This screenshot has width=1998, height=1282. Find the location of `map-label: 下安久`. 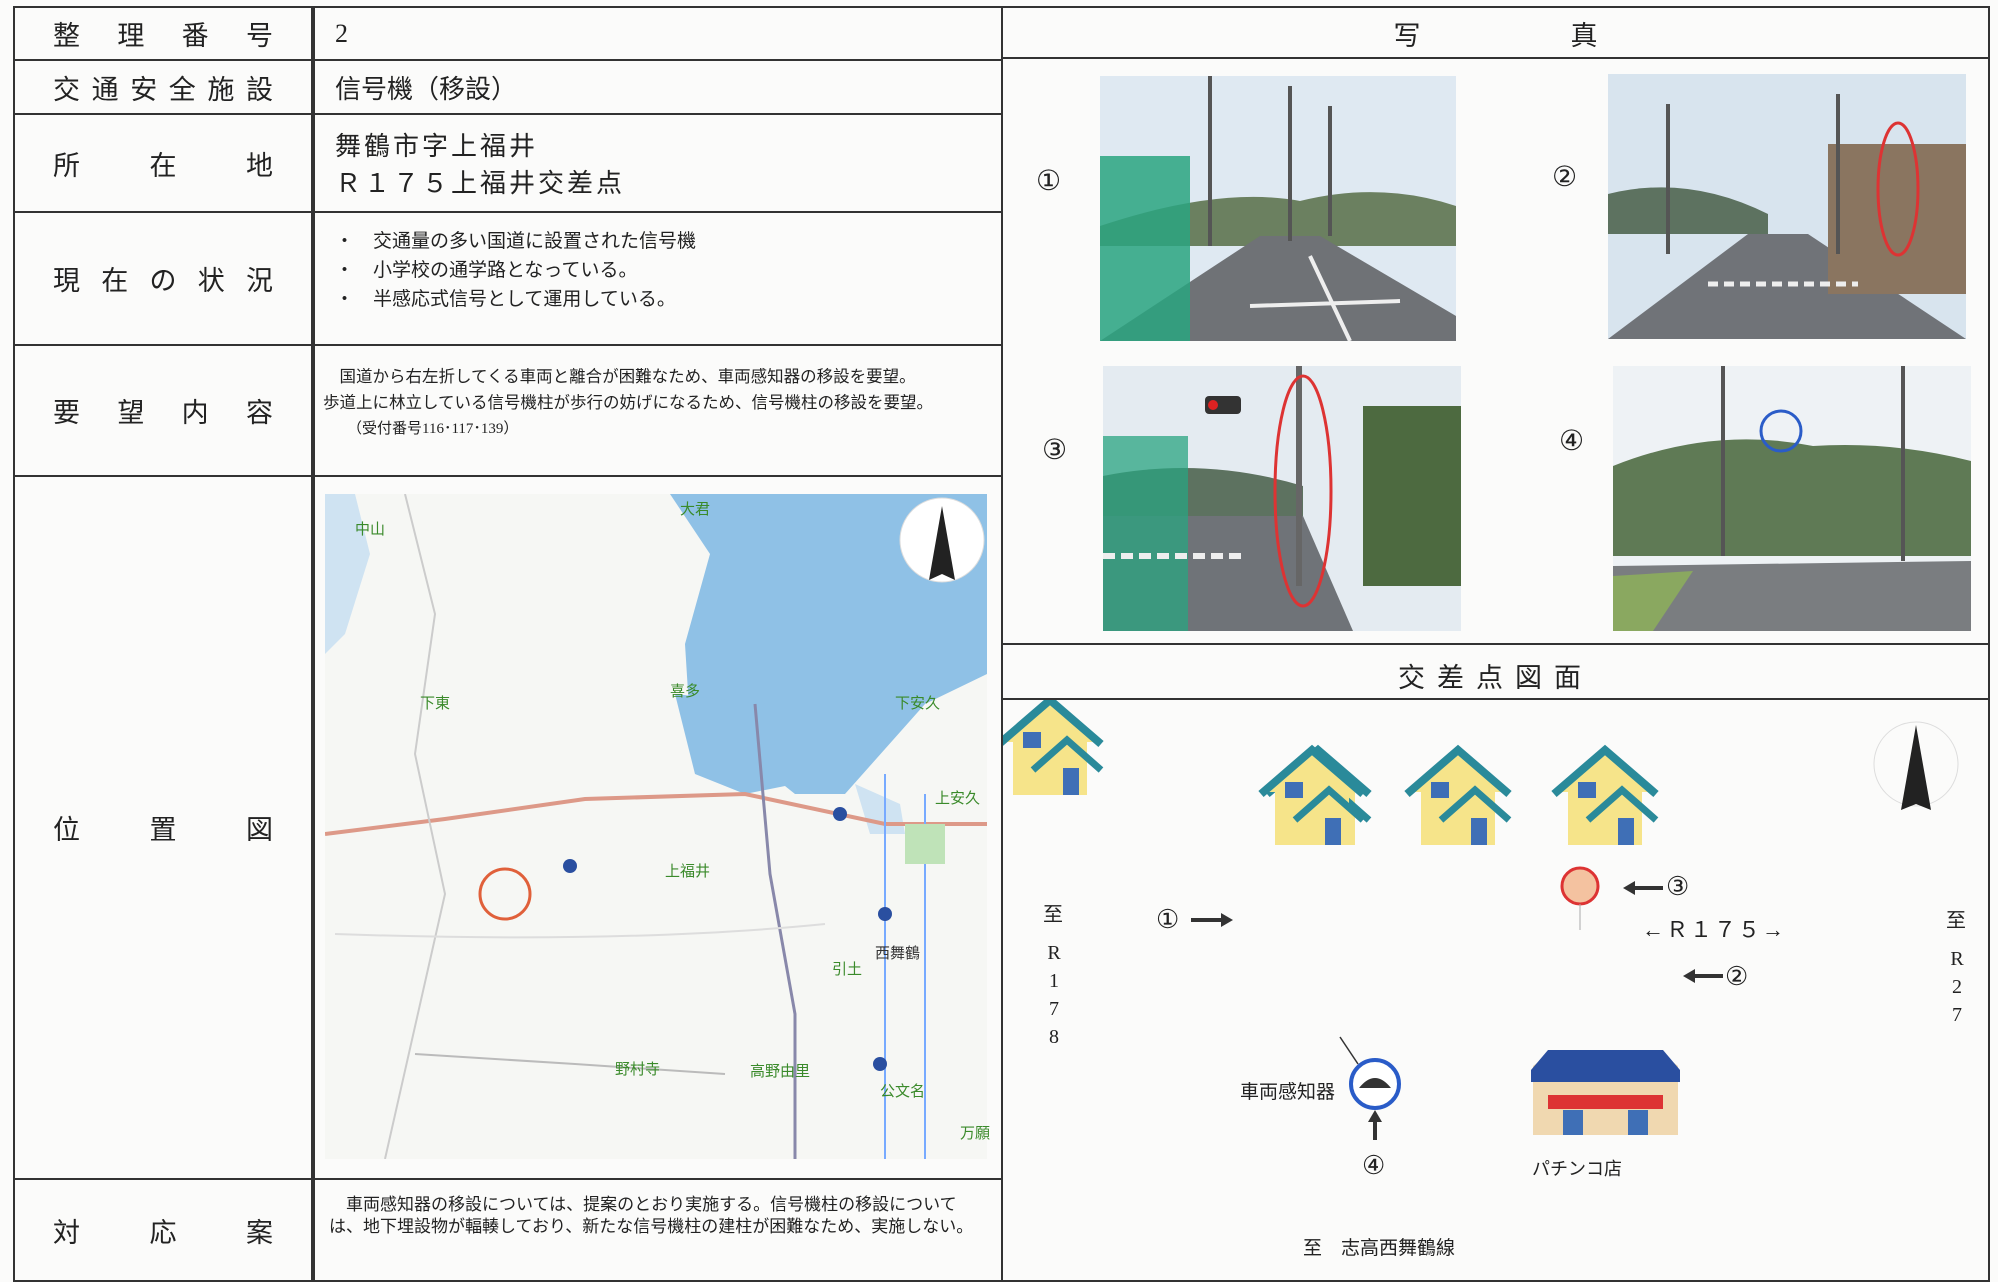

map-label: 下安久 is located at coordinates (918, 704).